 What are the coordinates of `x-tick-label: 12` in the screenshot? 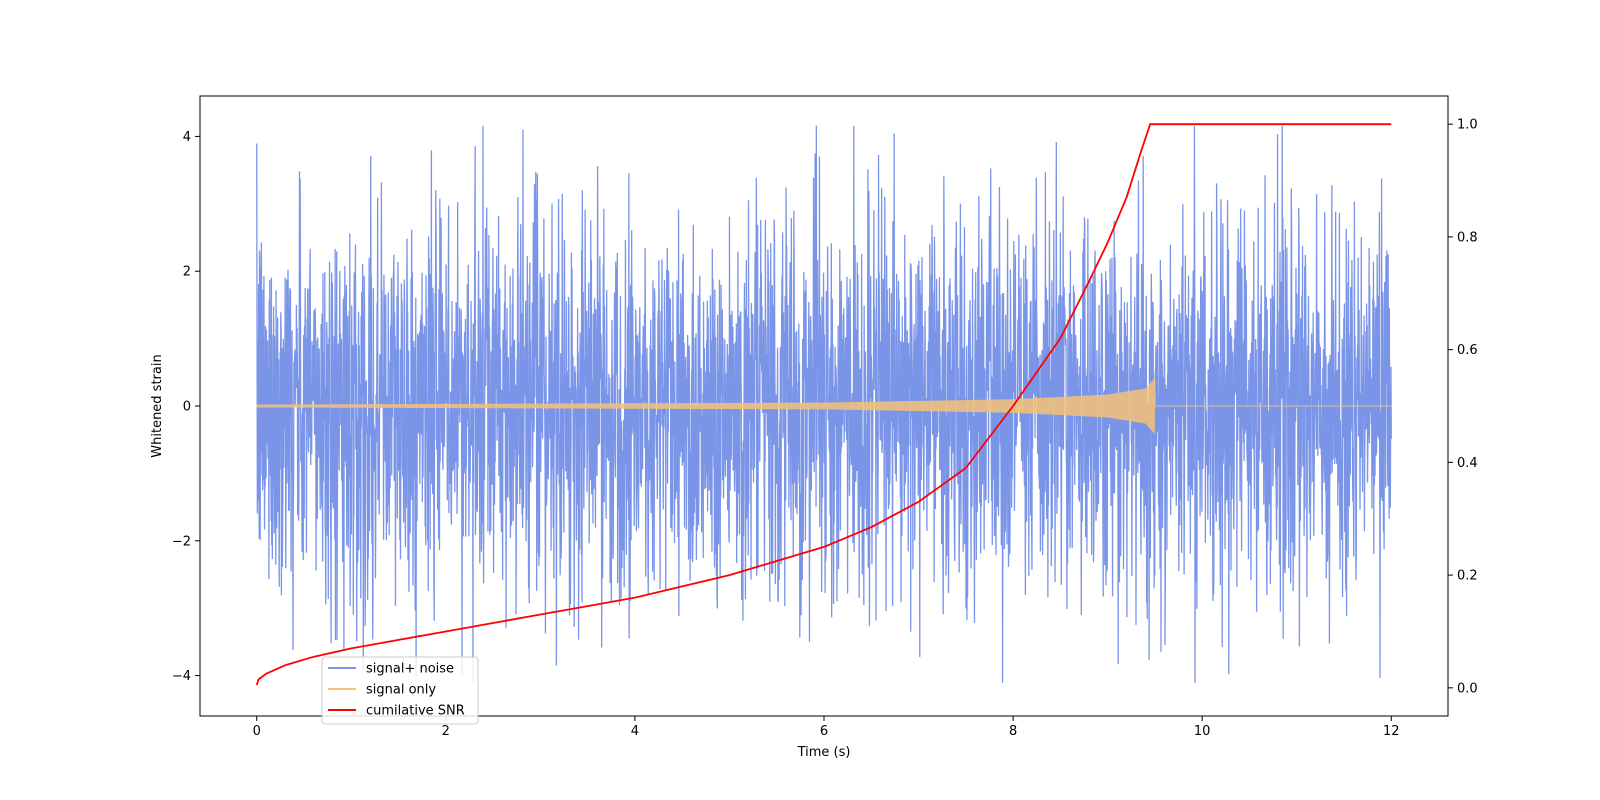 It's located at (1391, 731).